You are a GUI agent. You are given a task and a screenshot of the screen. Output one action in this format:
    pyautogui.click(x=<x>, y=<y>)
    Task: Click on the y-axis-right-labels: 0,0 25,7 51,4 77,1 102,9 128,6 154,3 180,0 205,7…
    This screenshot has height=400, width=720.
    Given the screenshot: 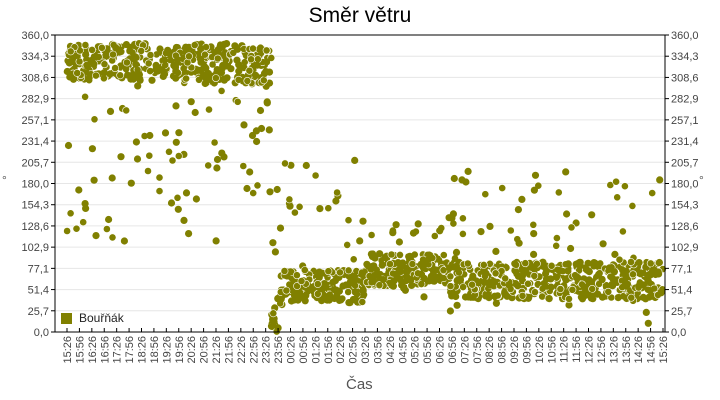 What is the action you would take?
    pyautogui.click(x=685, y=184)
    